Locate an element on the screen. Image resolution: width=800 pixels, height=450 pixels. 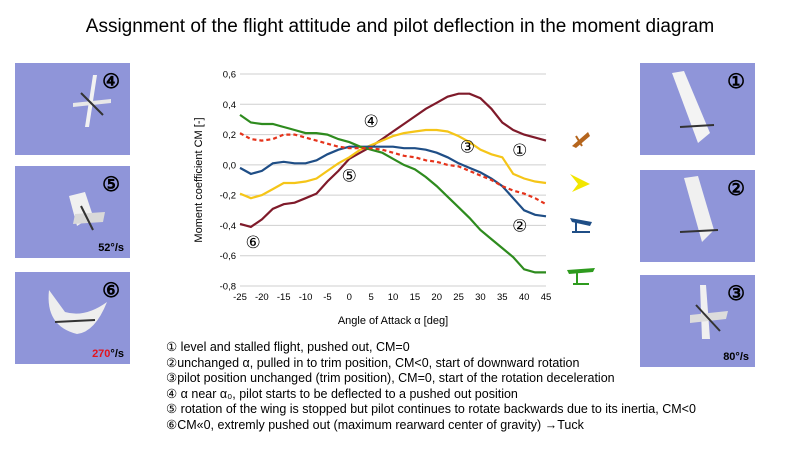
x-tick-label: -5 is located at coordinates (327, 297).